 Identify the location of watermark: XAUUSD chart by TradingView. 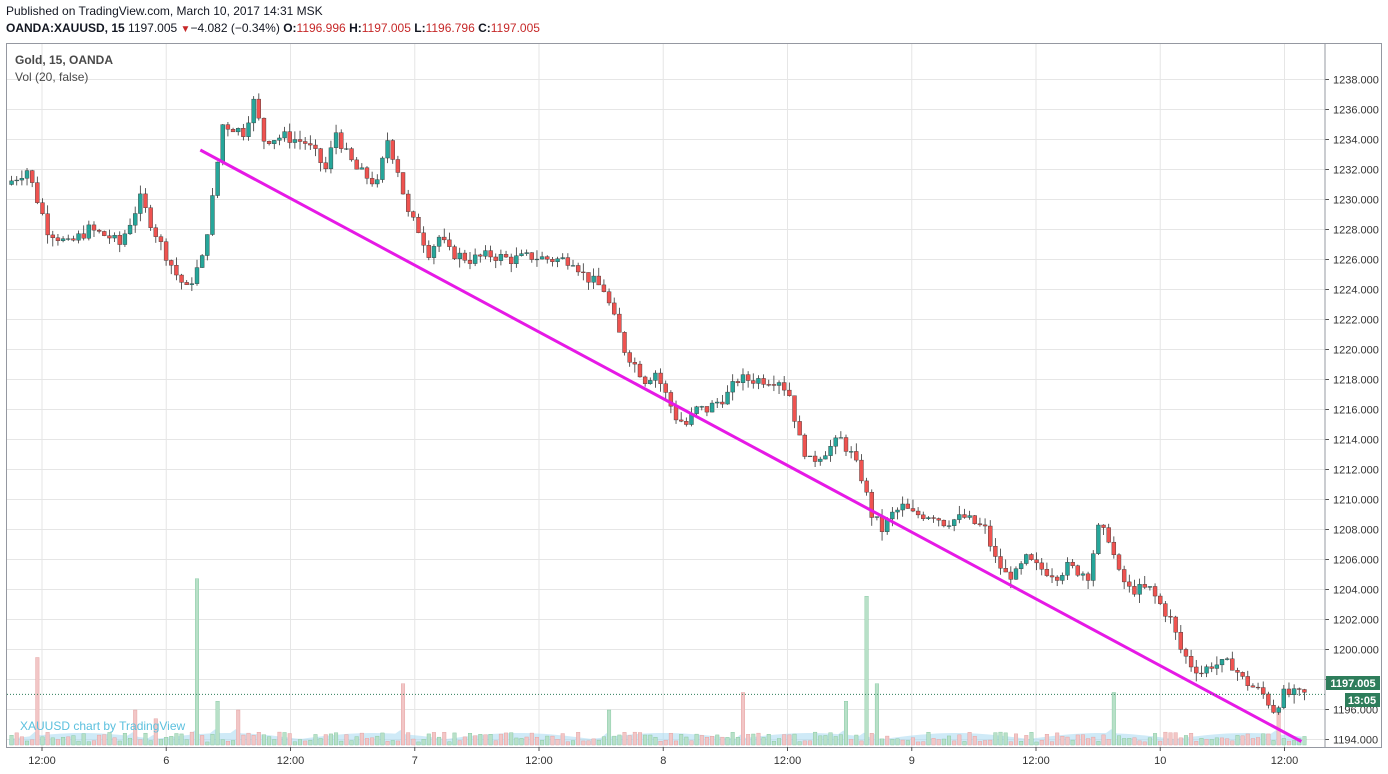
(103, 726).